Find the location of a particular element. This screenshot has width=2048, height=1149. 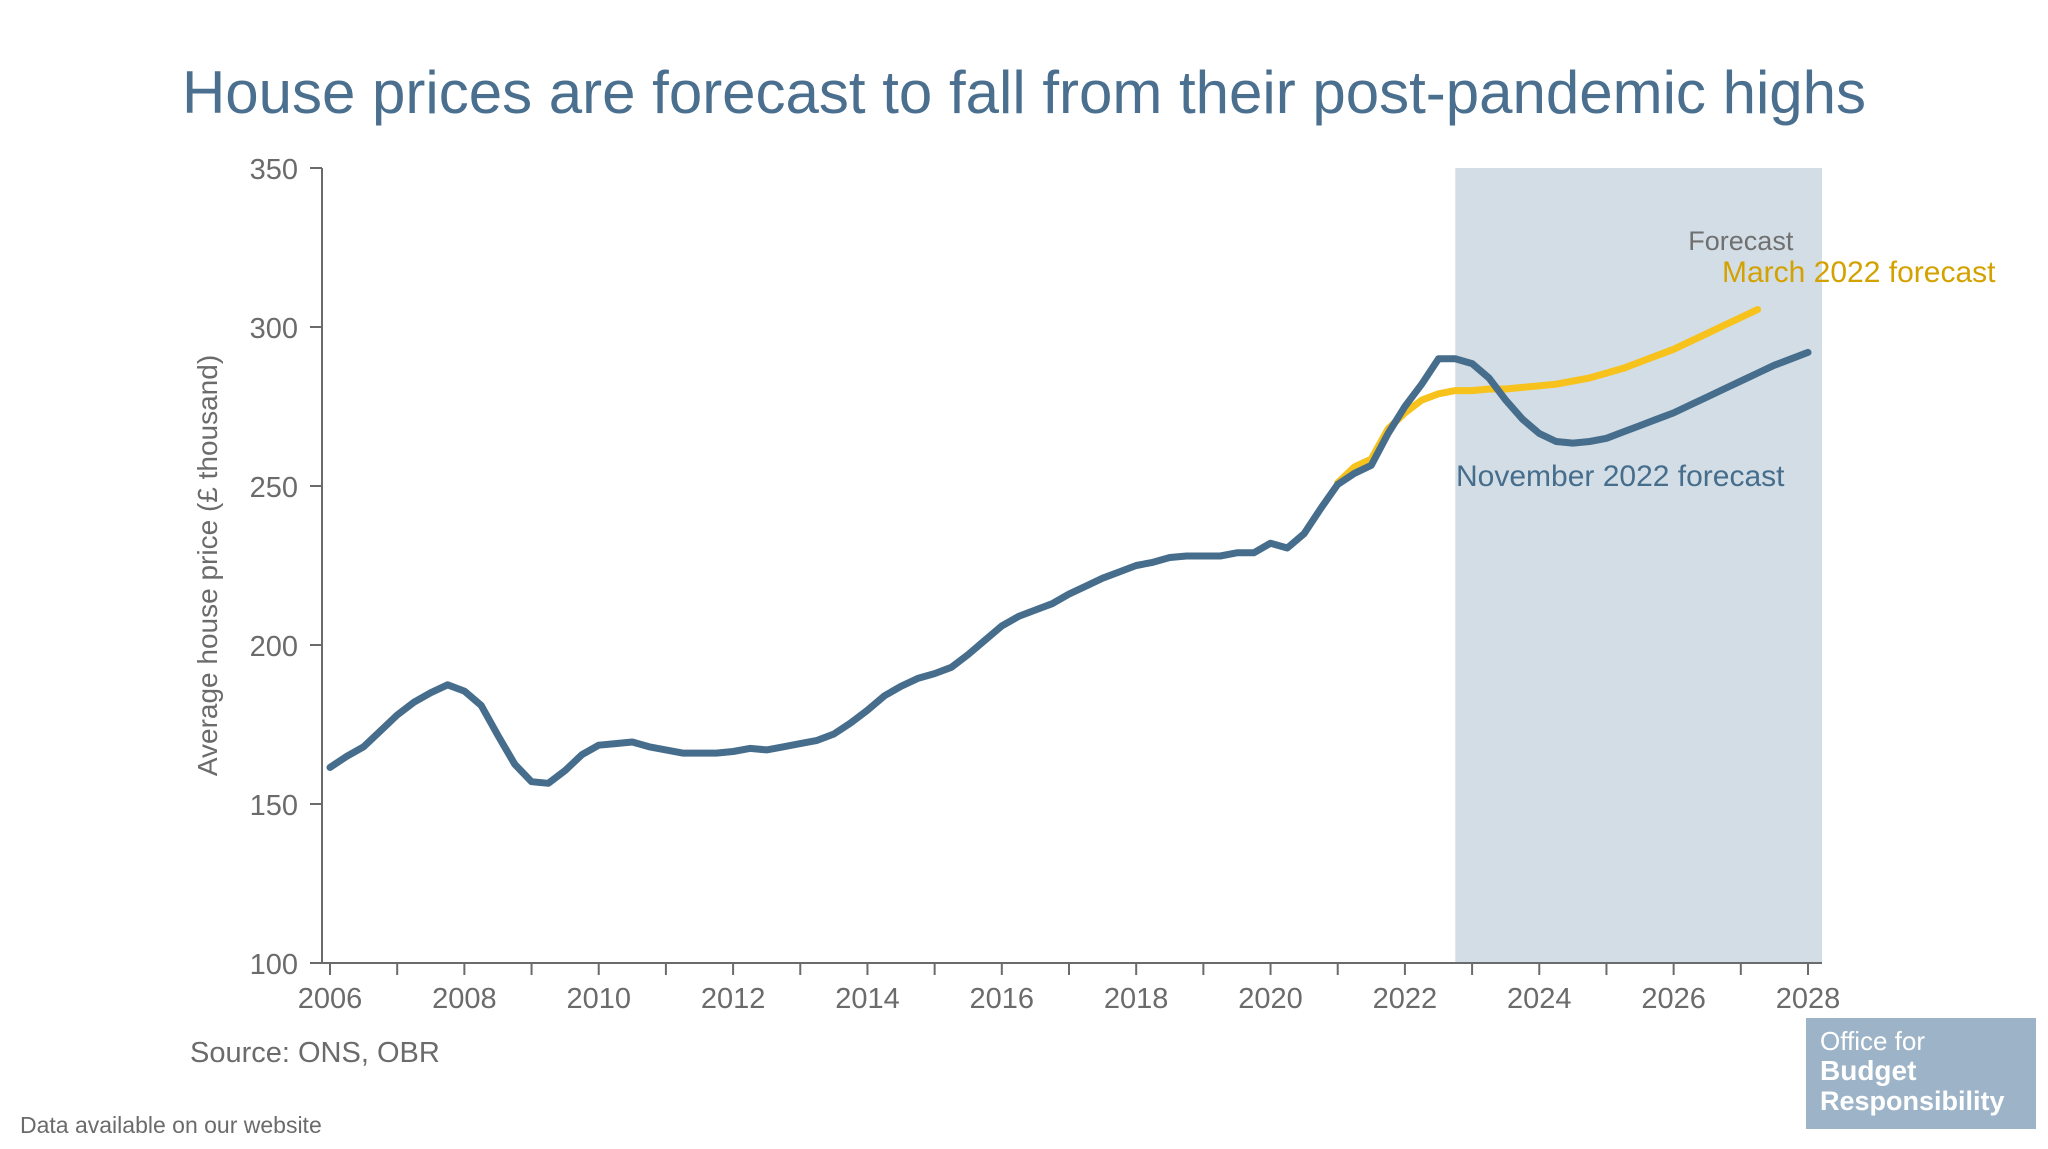

x-tick-label: 2010 is located at coordinates (598, 999).